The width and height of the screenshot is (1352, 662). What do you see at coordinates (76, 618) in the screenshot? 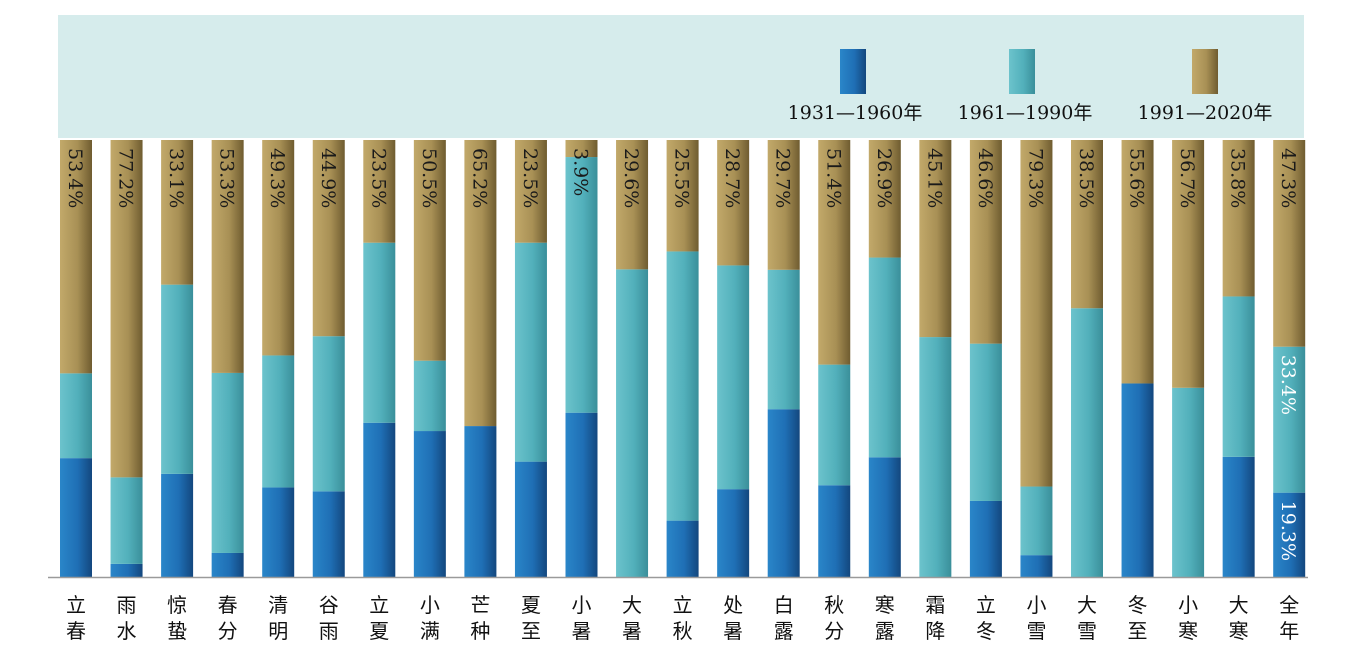
I see `category-label-0: 立春` at bounding box center [76, 618].